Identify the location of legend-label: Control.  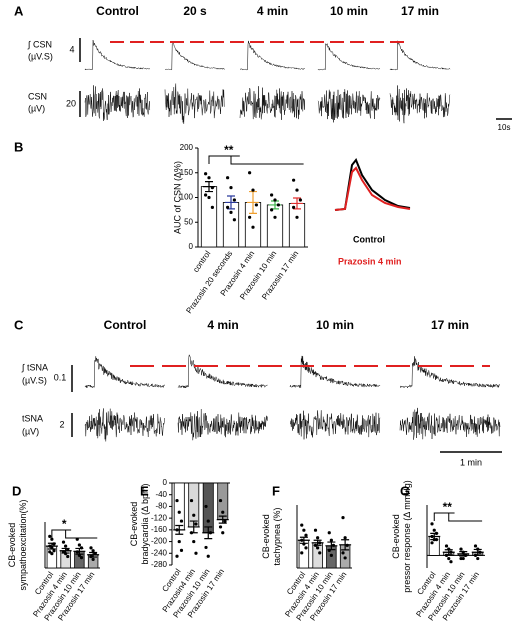
(369, 239).